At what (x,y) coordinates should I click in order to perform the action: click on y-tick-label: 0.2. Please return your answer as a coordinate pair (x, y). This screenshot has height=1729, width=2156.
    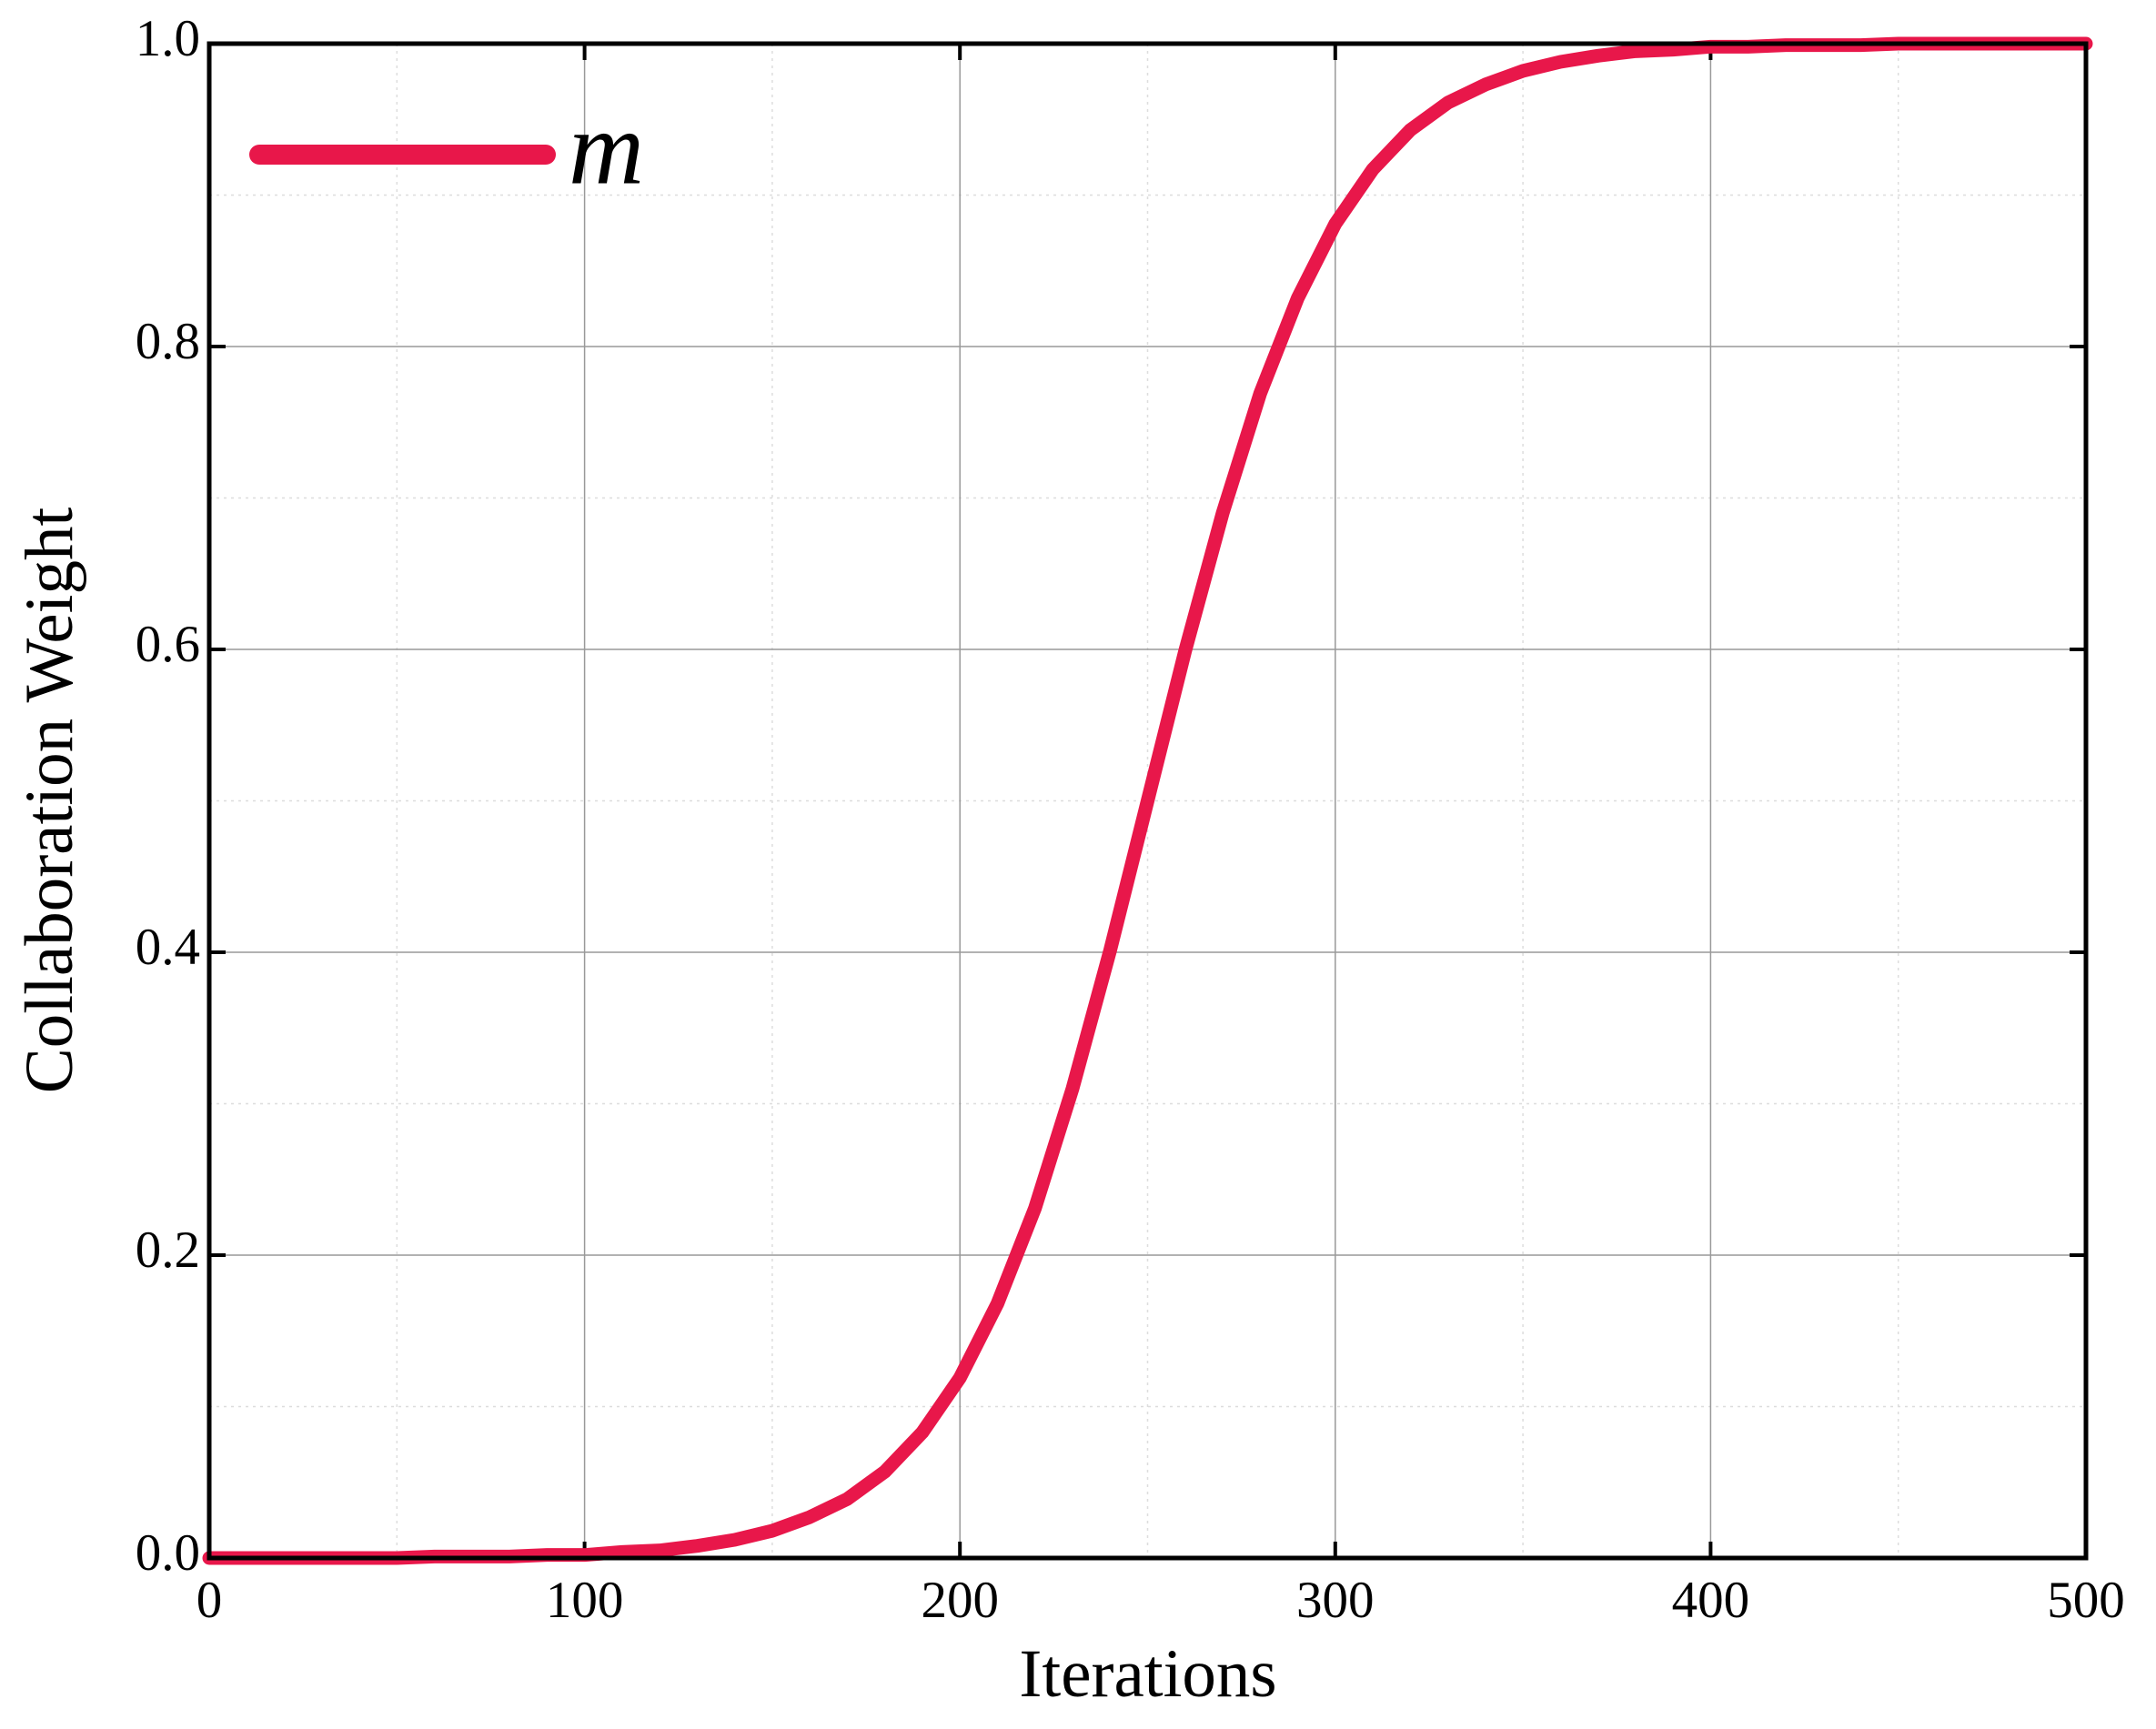
    Looking at the image, I should click on (168, 1250).